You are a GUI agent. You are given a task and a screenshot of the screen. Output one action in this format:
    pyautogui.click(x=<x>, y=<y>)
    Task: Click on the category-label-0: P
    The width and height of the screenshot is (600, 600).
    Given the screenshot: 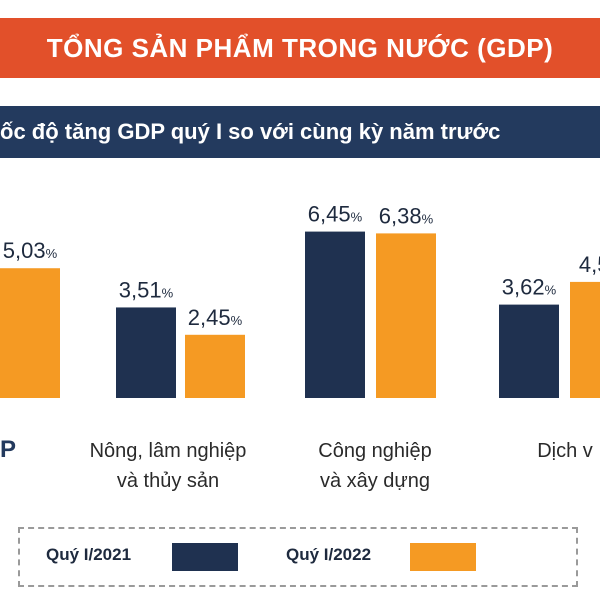 What is the action you would take?
    pyautogui.click(x=8, y=449)
    